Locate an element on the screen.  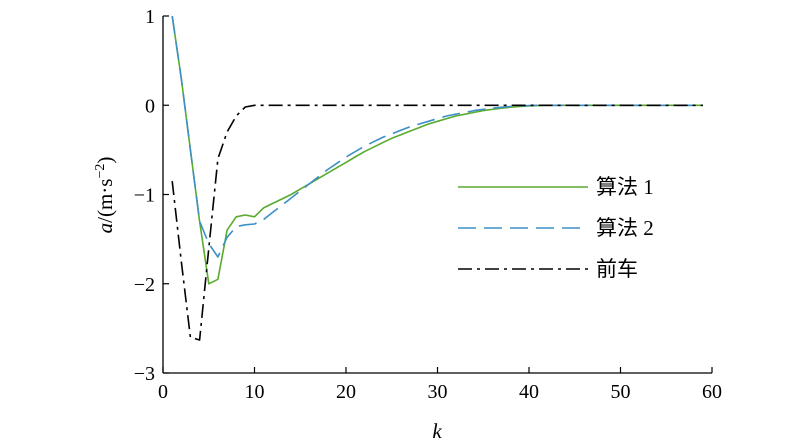
legend-entry-series-3: 前车 is located at coordinates (548, 269).